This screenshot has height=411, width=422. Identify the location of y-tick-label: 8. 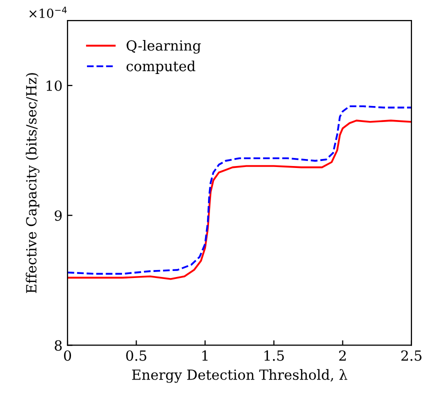
(58, 345).